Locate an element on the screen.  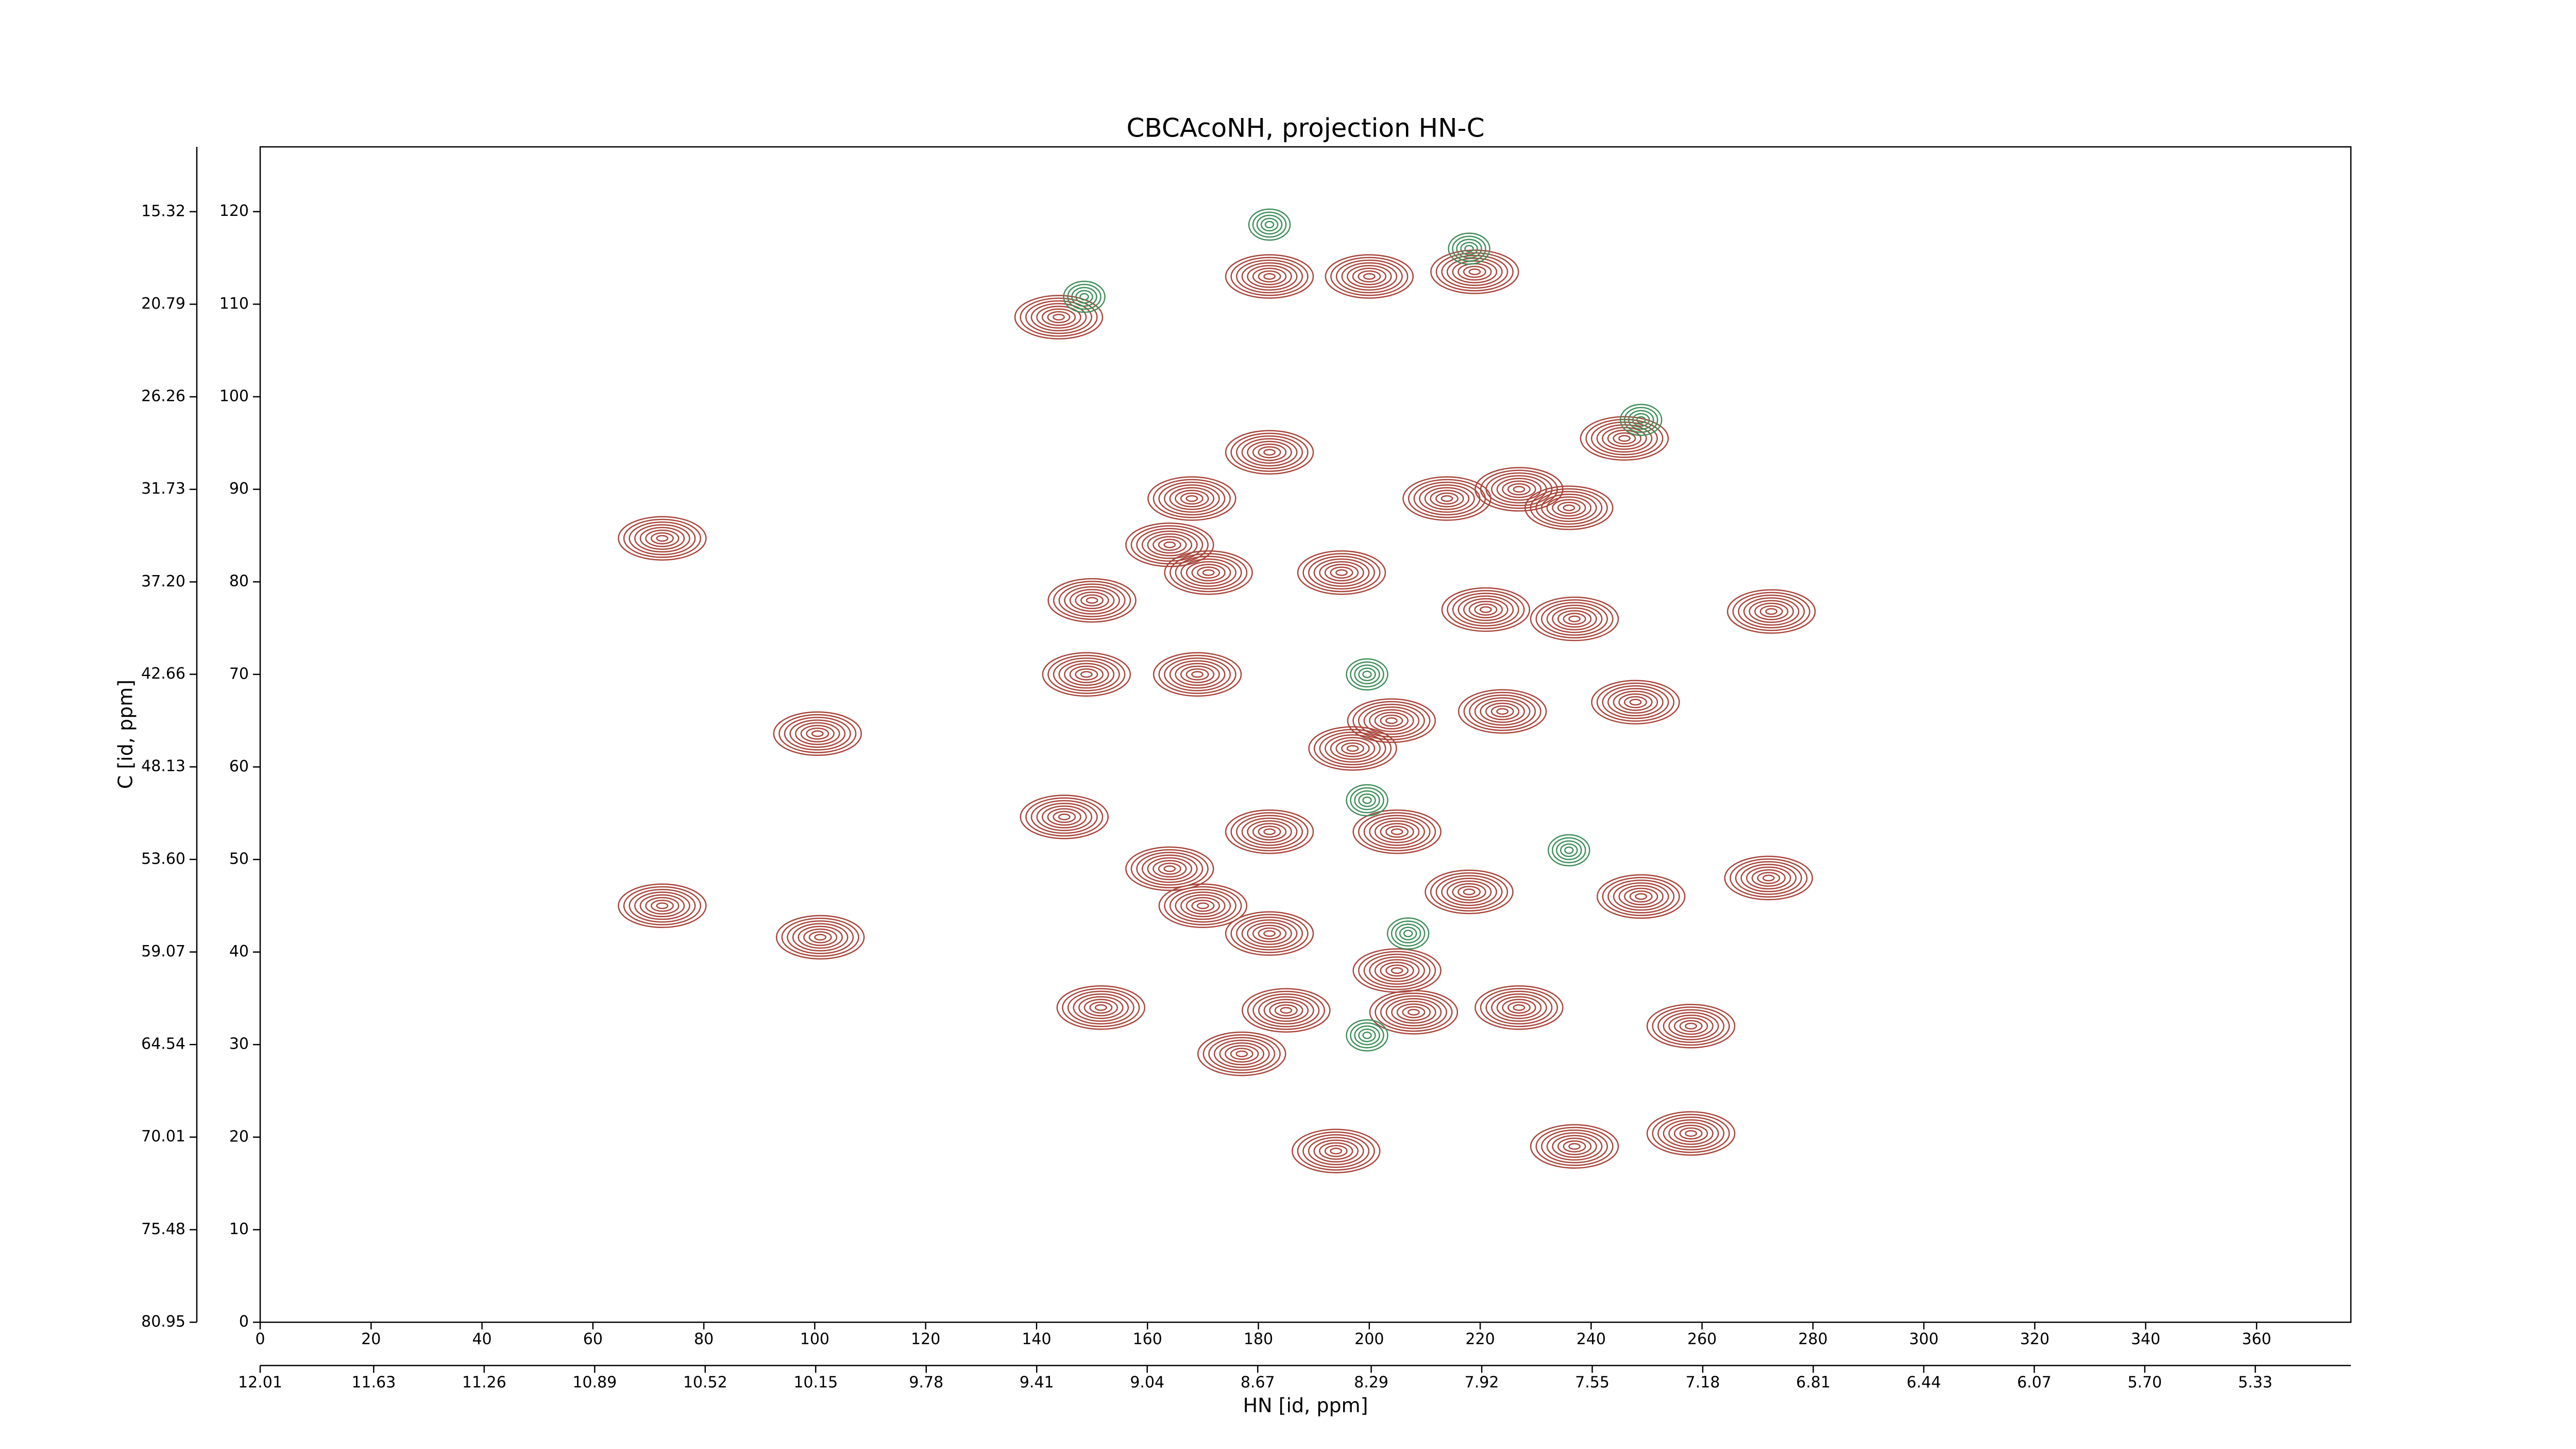
x-tick-label: 260 is located at coordinates (1702, 1339).